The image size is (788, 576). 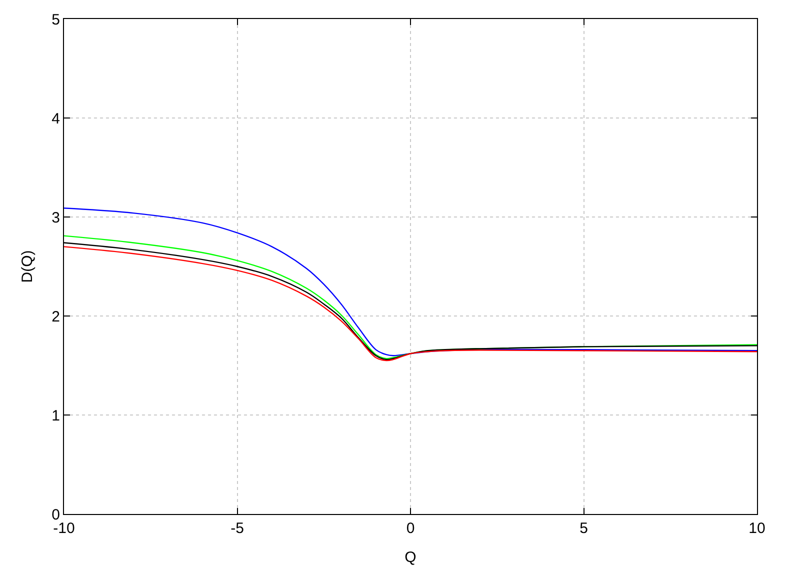 What do you see at coordinates (410, 528) in the screenshot?
I see `x-tick-label: 0` at bounding box center [410, 528].